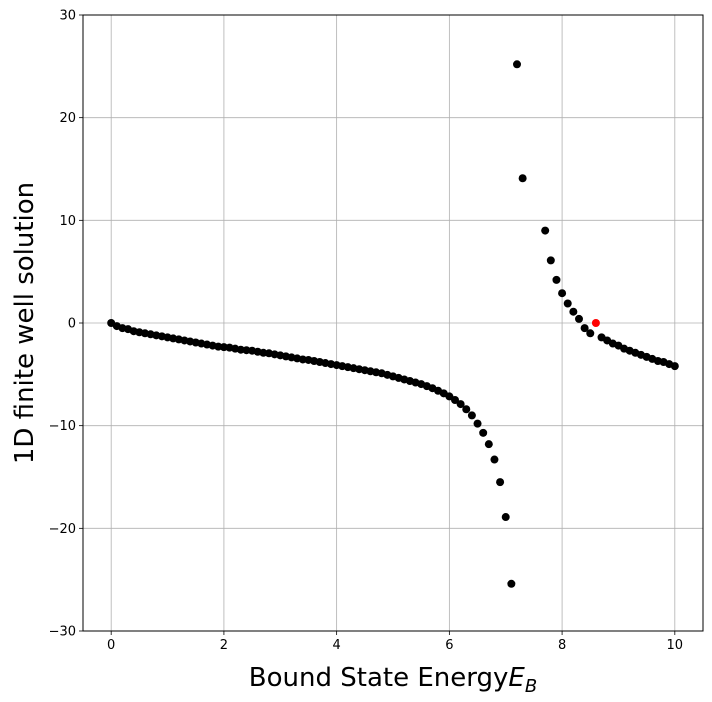 The image size is (712, 702). Describe the element at coordinates (67, 118) in the screenshot. I see `y-tick-label: 20` at that location.